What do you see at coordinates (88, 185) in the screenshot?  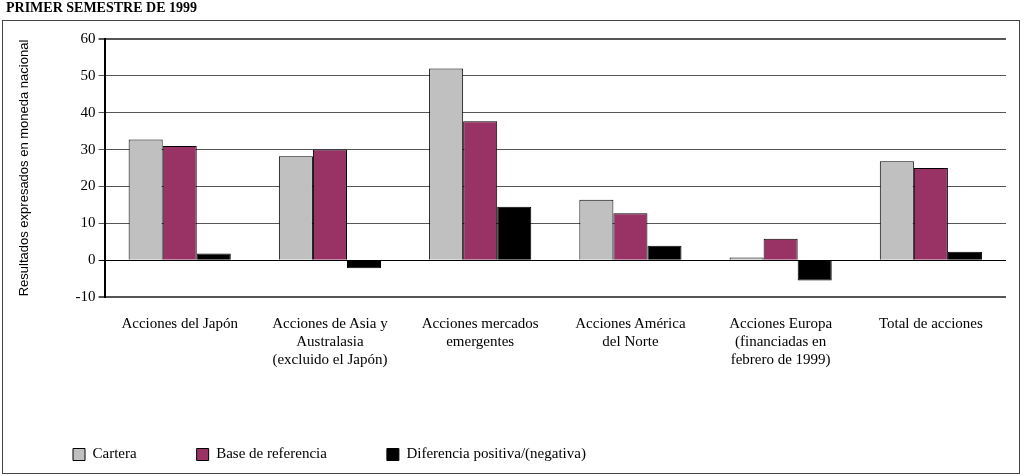 I see `y-tick-label: 20` at bounding box center [88, 185].